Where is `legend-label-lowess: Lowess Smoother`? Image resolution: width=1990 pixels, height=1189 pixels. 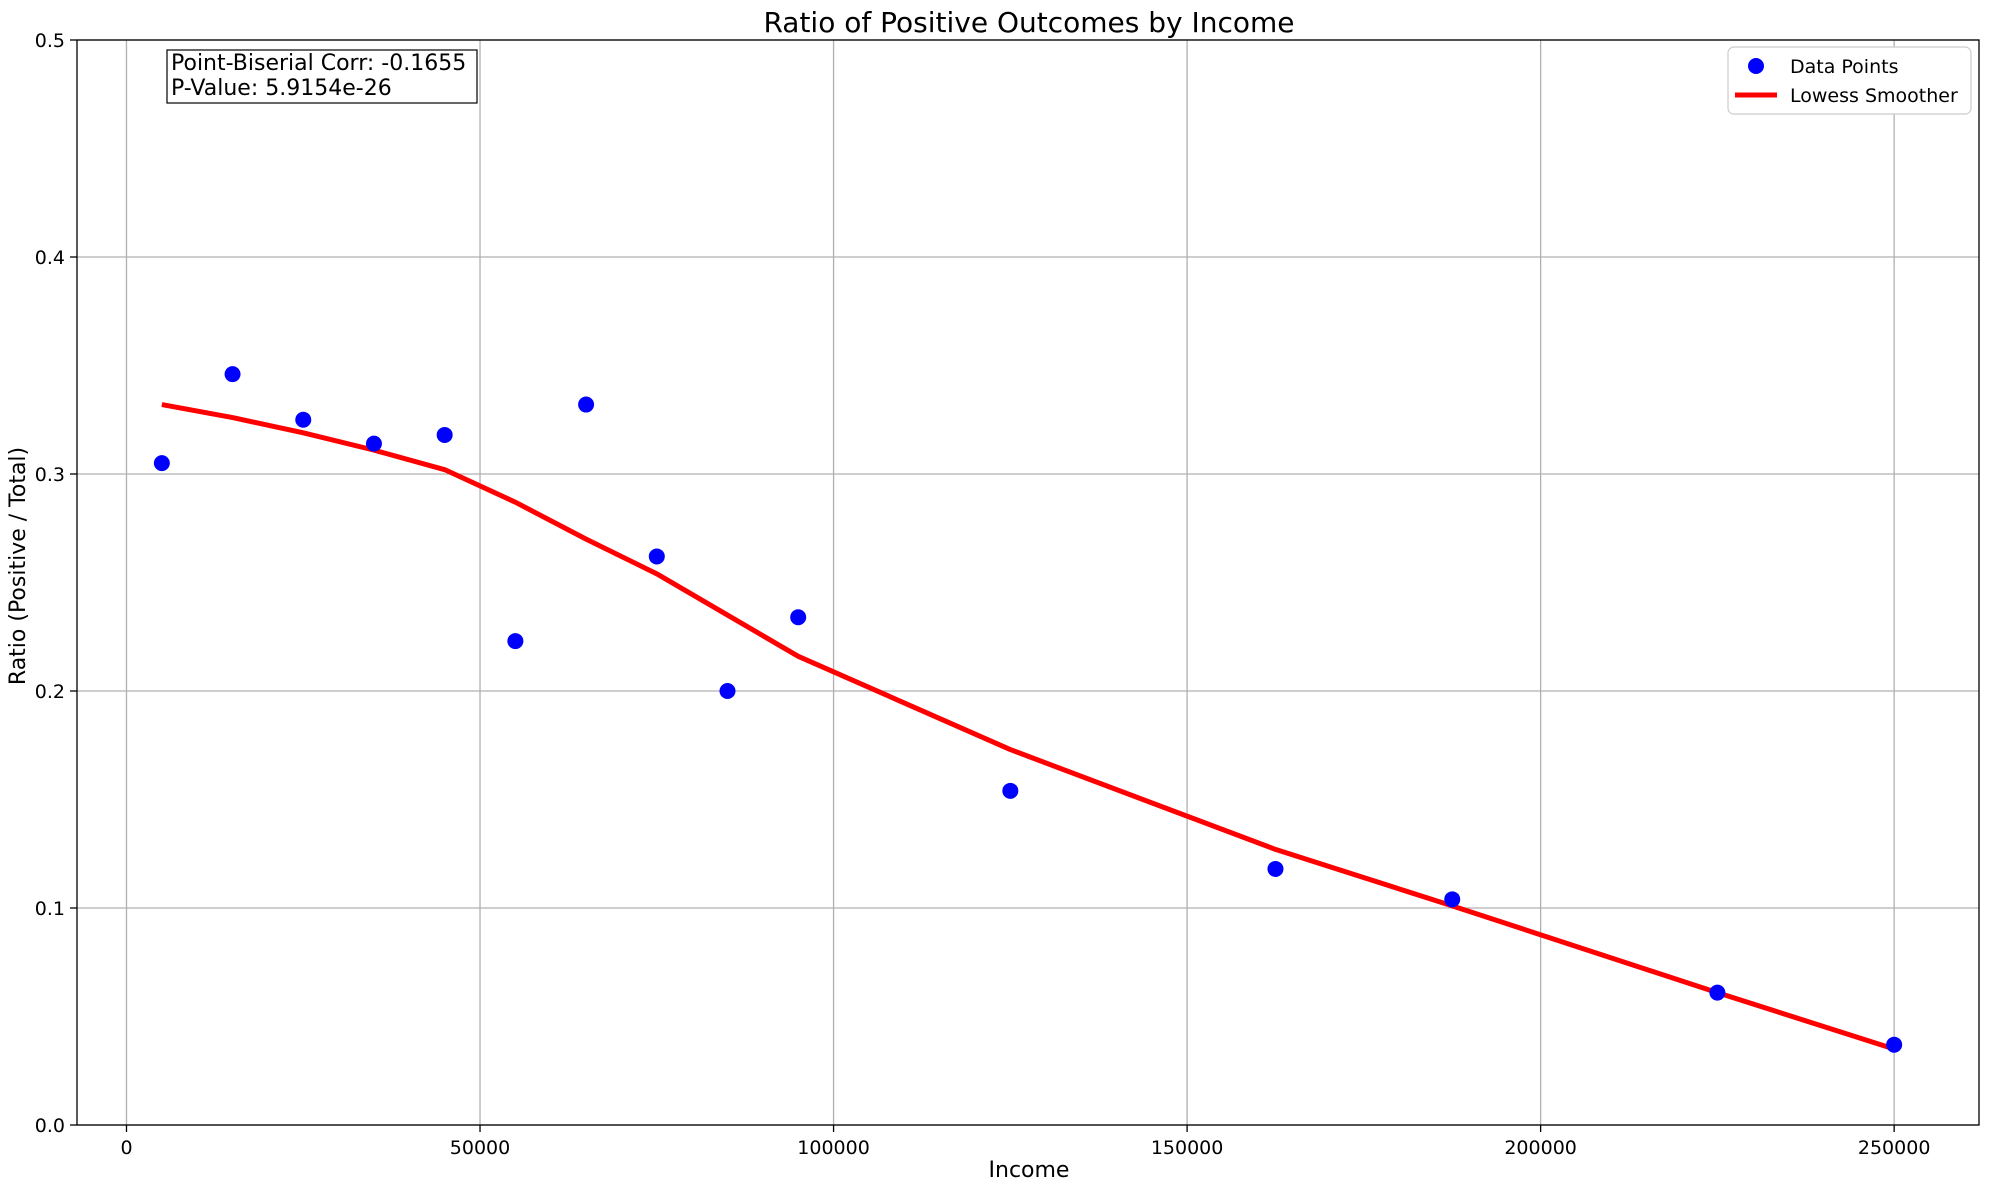 legend-label-lowess: Lowess Smoother is located at coordinates (1874, 96).